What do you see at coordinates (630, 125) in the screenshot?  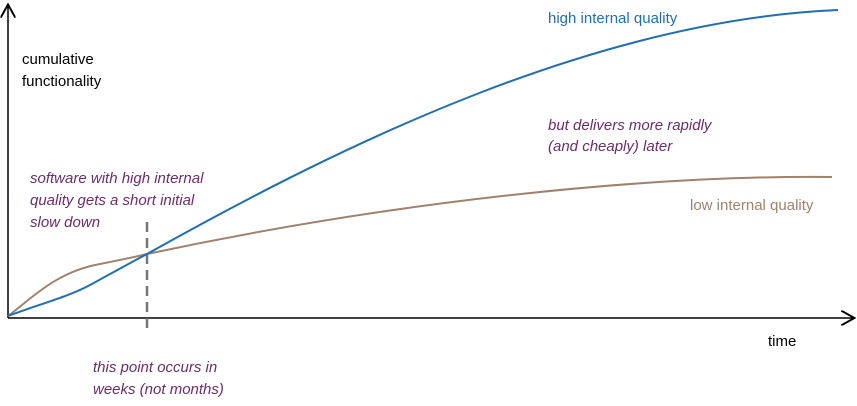 I see `annotation: but delivers more rapidly` at bounding box center [630, 125].